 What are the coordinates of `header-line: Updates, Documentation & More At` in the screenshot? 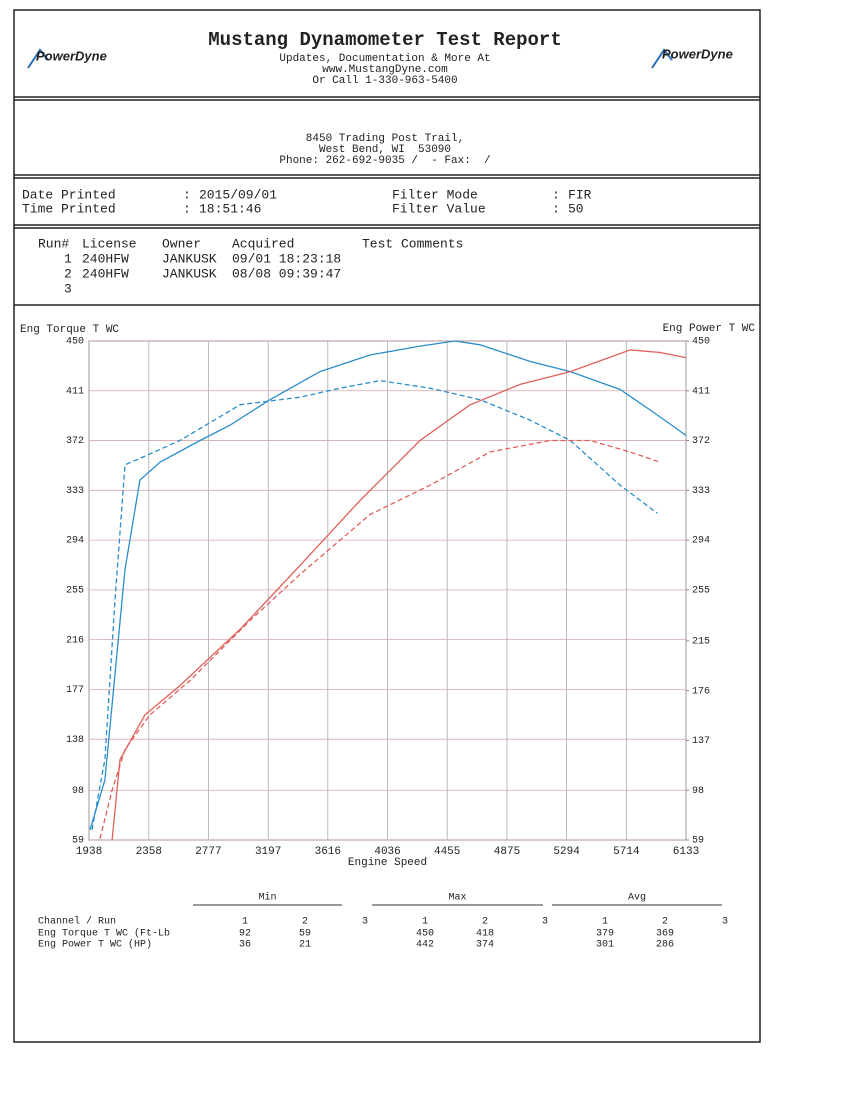 It's located at (384, 59).